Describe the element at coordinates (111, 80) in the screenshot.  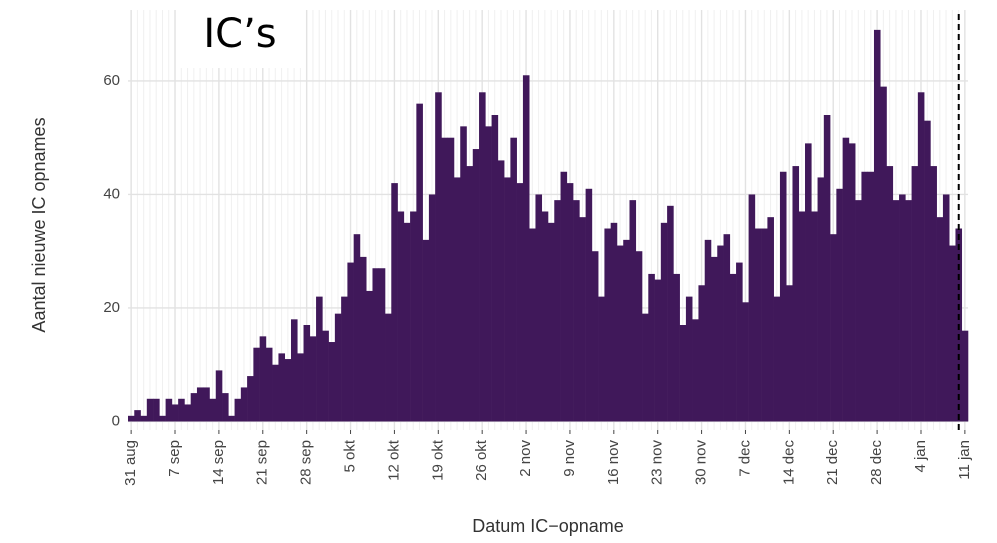
I see `y-tick-label: 60` at that location.